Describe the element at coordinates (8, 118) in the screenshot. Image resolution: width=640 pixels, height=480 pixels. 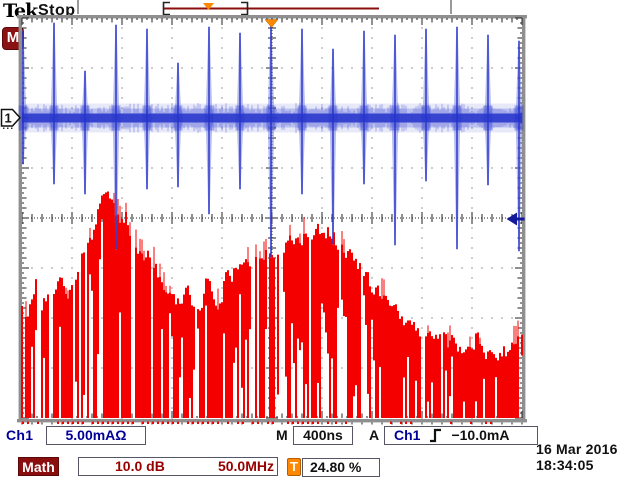
I see `ch1-marker-number: 1` at that location.